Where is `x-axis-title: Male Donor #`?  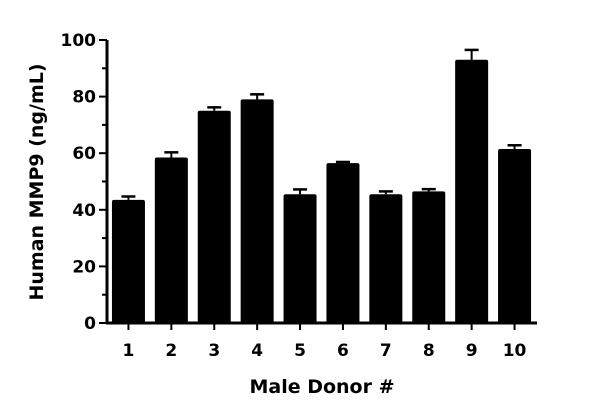 x-axis-title: Male Donor # is located at coordinates (321, 387).